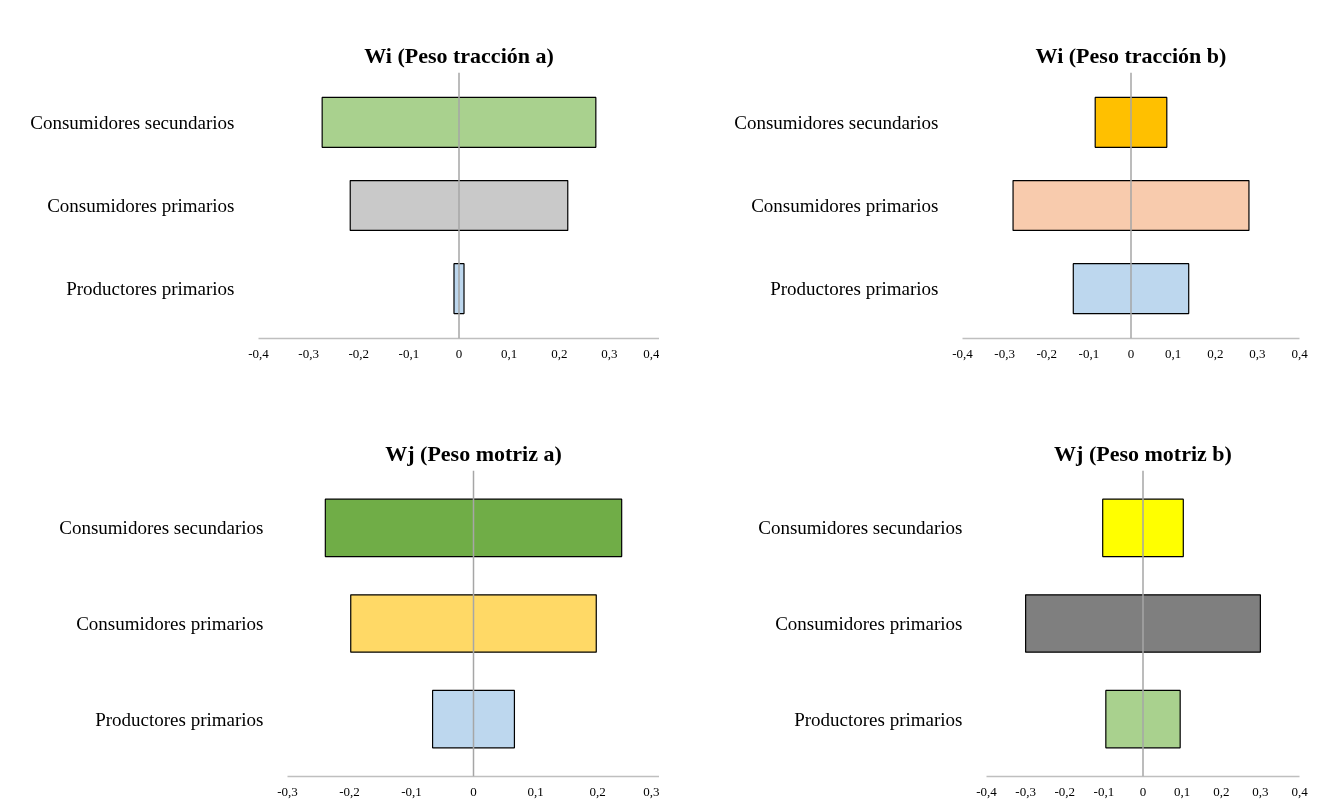 This screenshot has width=1319, height=806. What do you see at coordinates (473, 453) in the screenshot?
I see `chart-title: Wj (Peso motriz a)` at bounding box center [473, 453].